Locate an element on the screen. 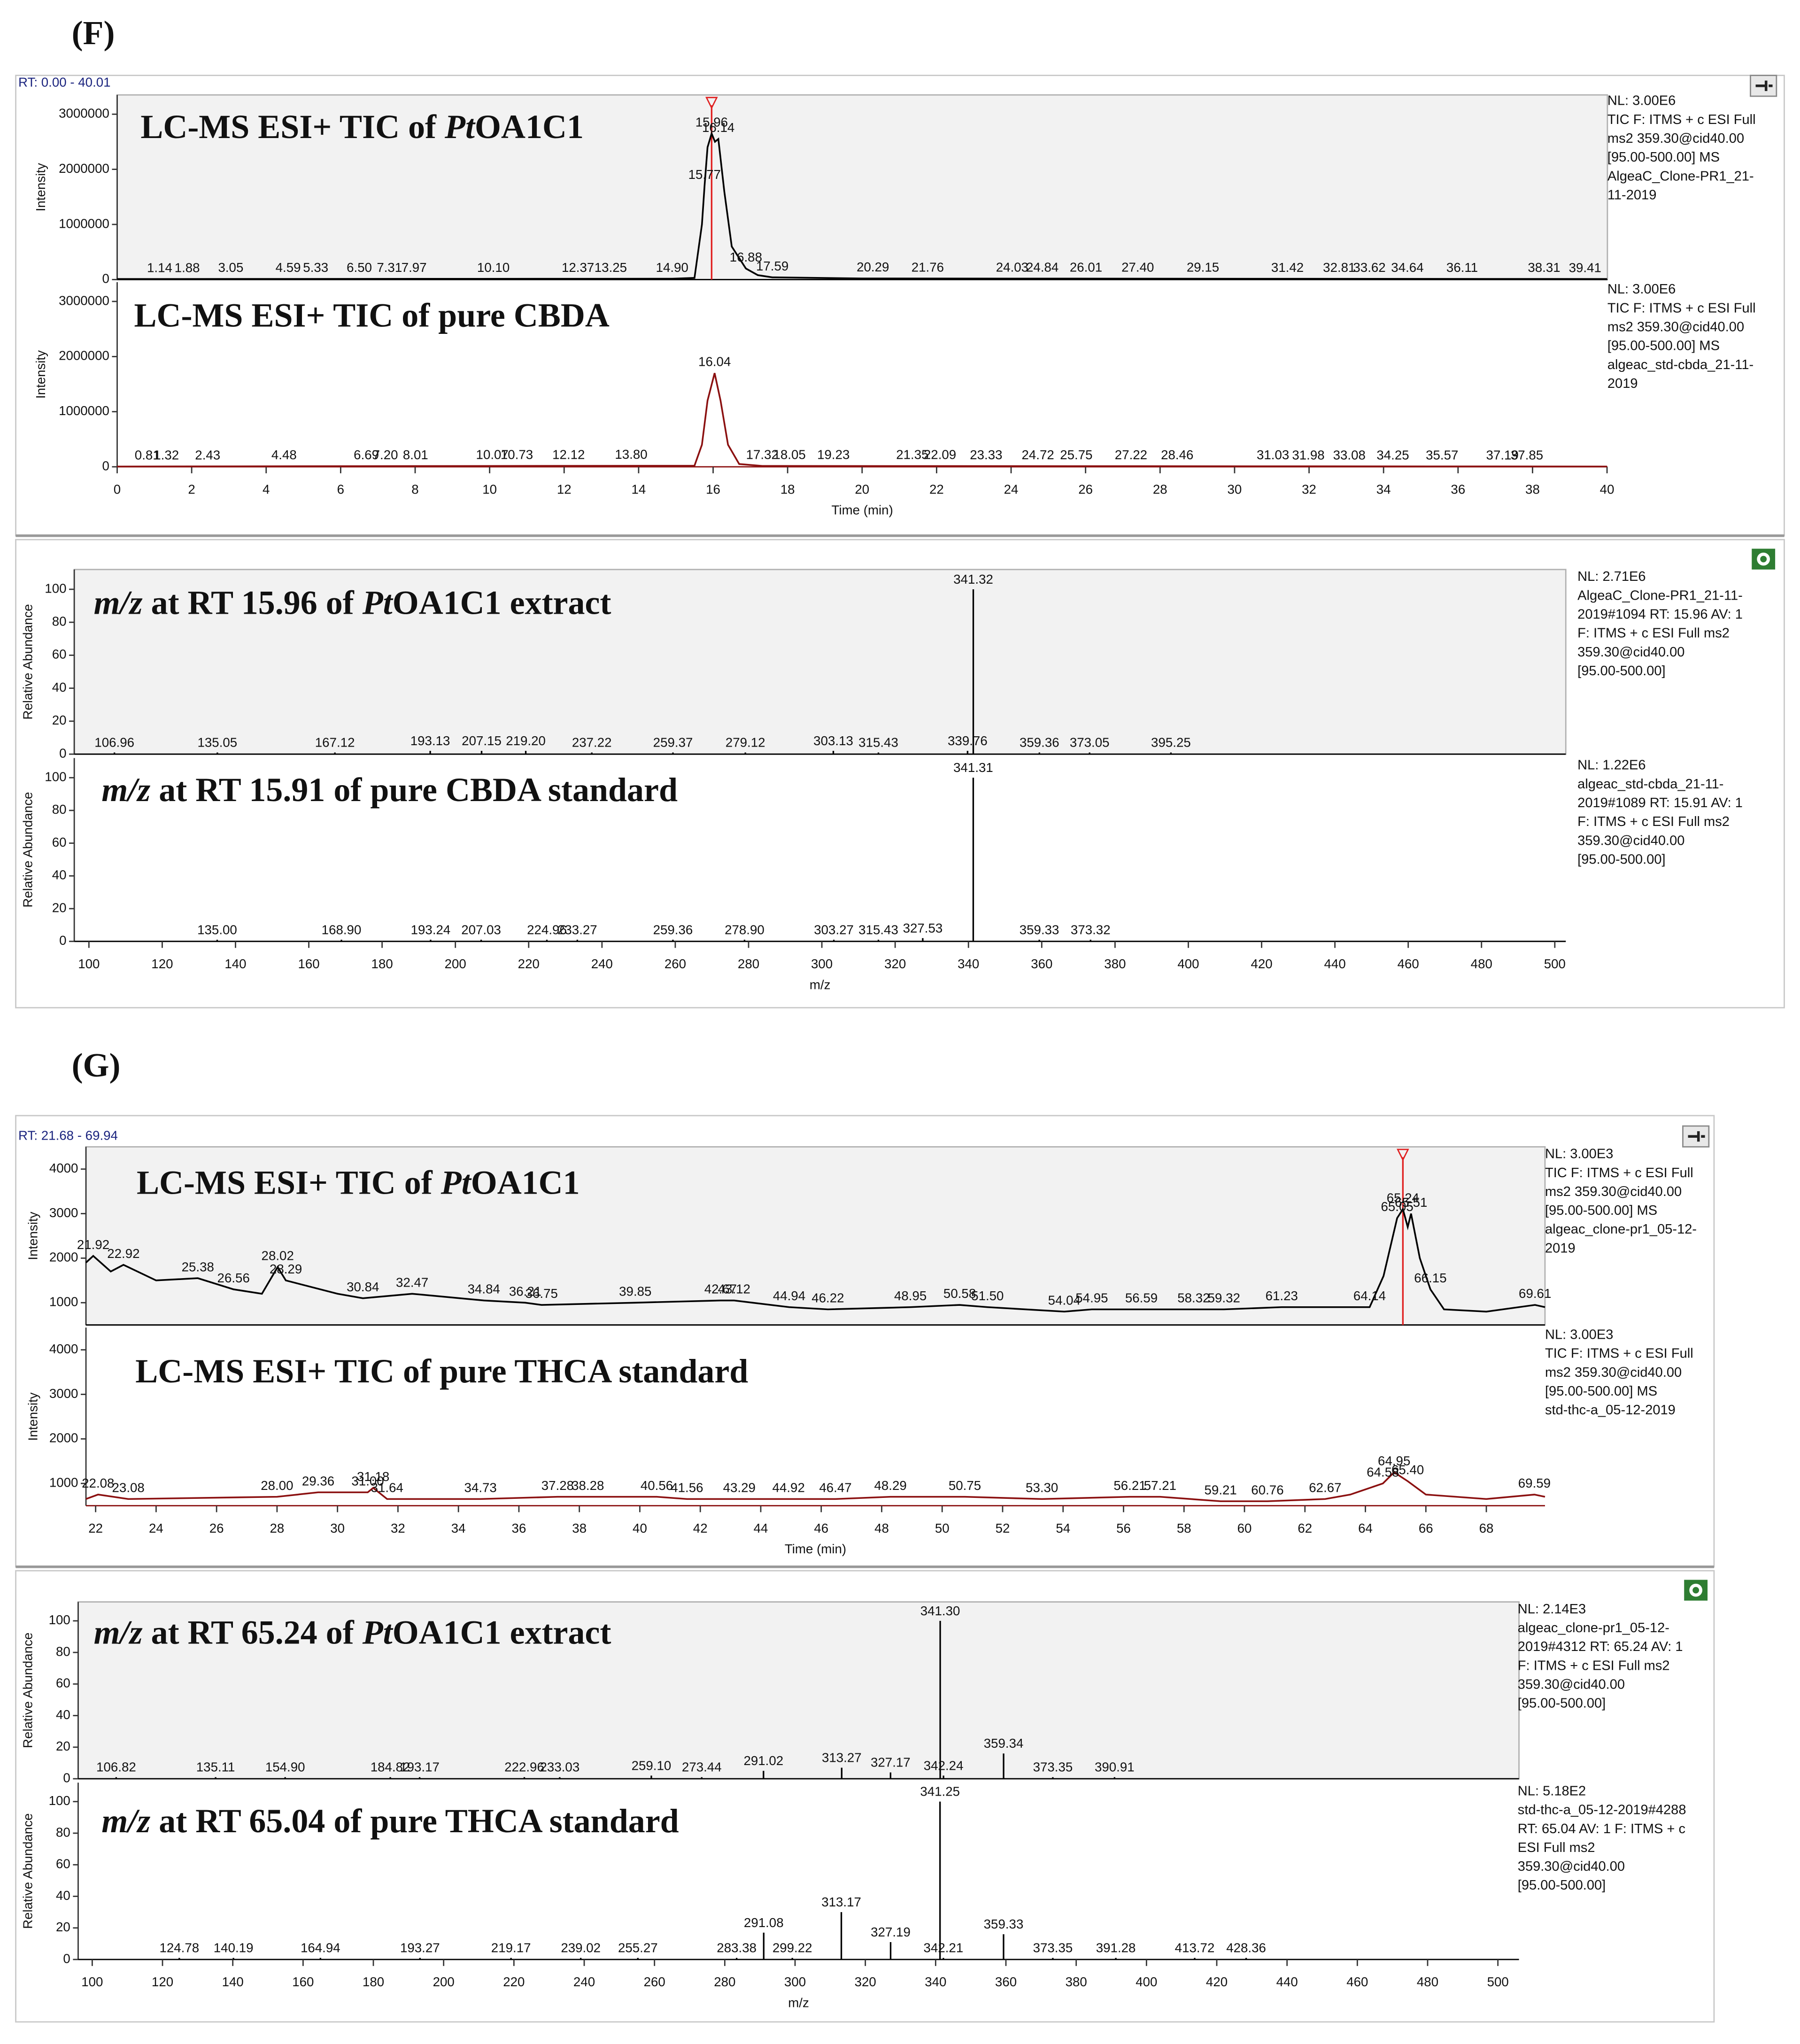 The height and width of the screenshot is (2044, 1800). x-tick-label: 260 is located at coordinates (675, 963).